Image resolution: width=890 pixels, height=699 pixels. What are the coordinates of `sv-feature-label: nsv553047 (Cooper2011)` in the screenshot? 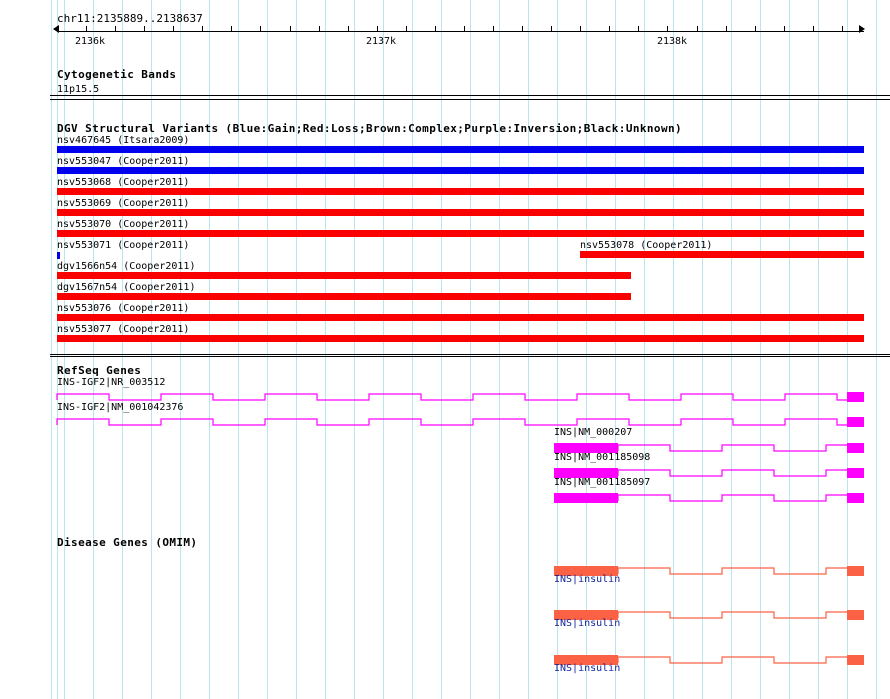 It's located at (123, 161).